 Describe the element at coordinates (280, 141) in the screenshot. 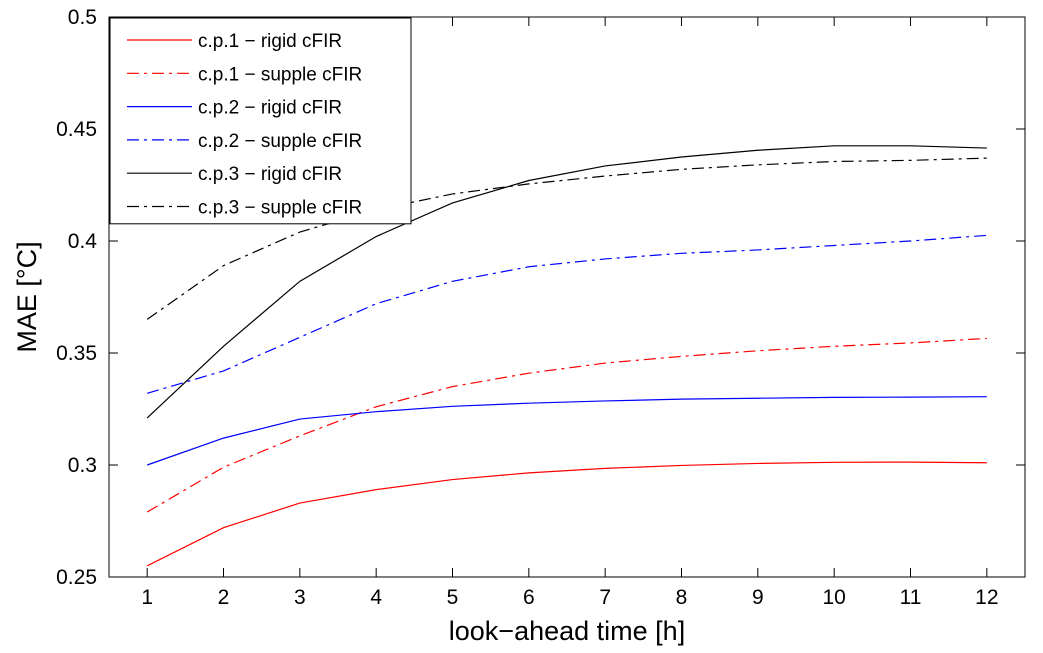

I see `legend-entry-label: c.p.2 − supple cFIR` at that location.